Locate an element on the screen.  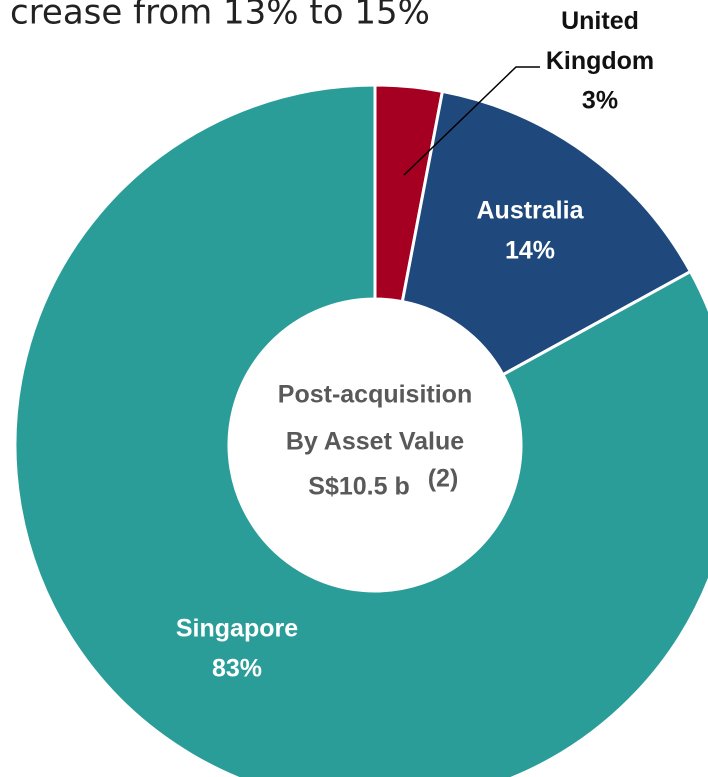
leader-line is located at coordinates (471, 121).